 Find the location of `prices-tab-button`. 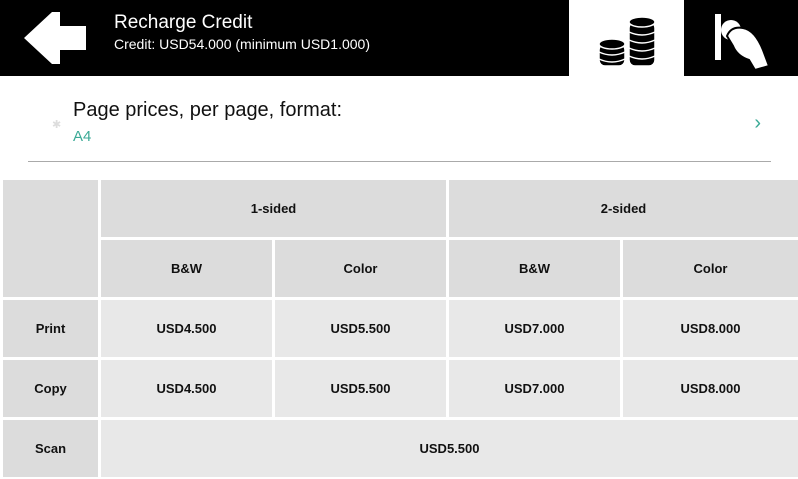

prices-tab-button is located at coordinates (626, 38).